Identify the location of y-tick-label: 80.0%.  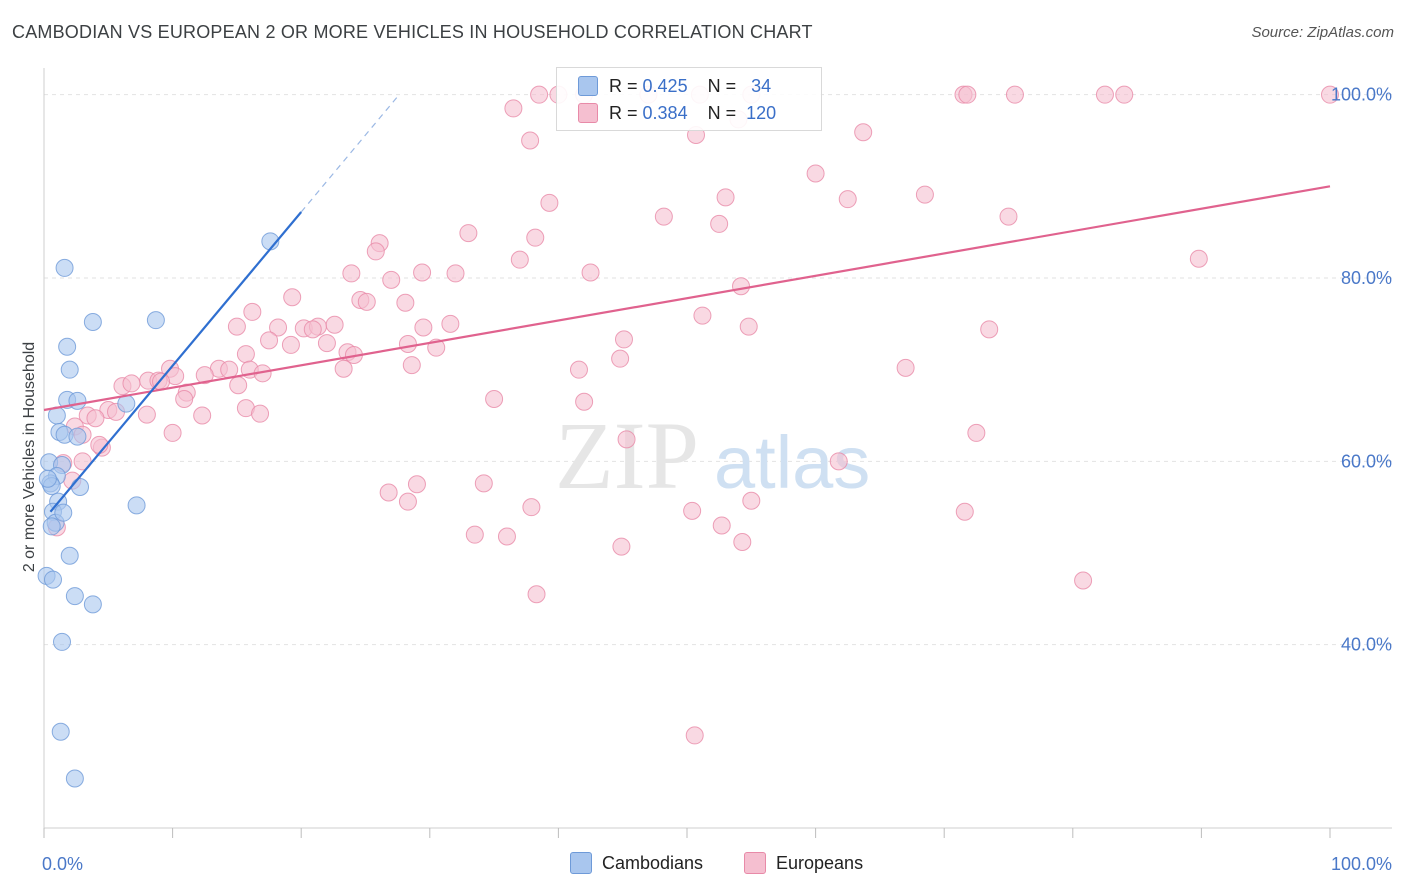
(1366, 278).